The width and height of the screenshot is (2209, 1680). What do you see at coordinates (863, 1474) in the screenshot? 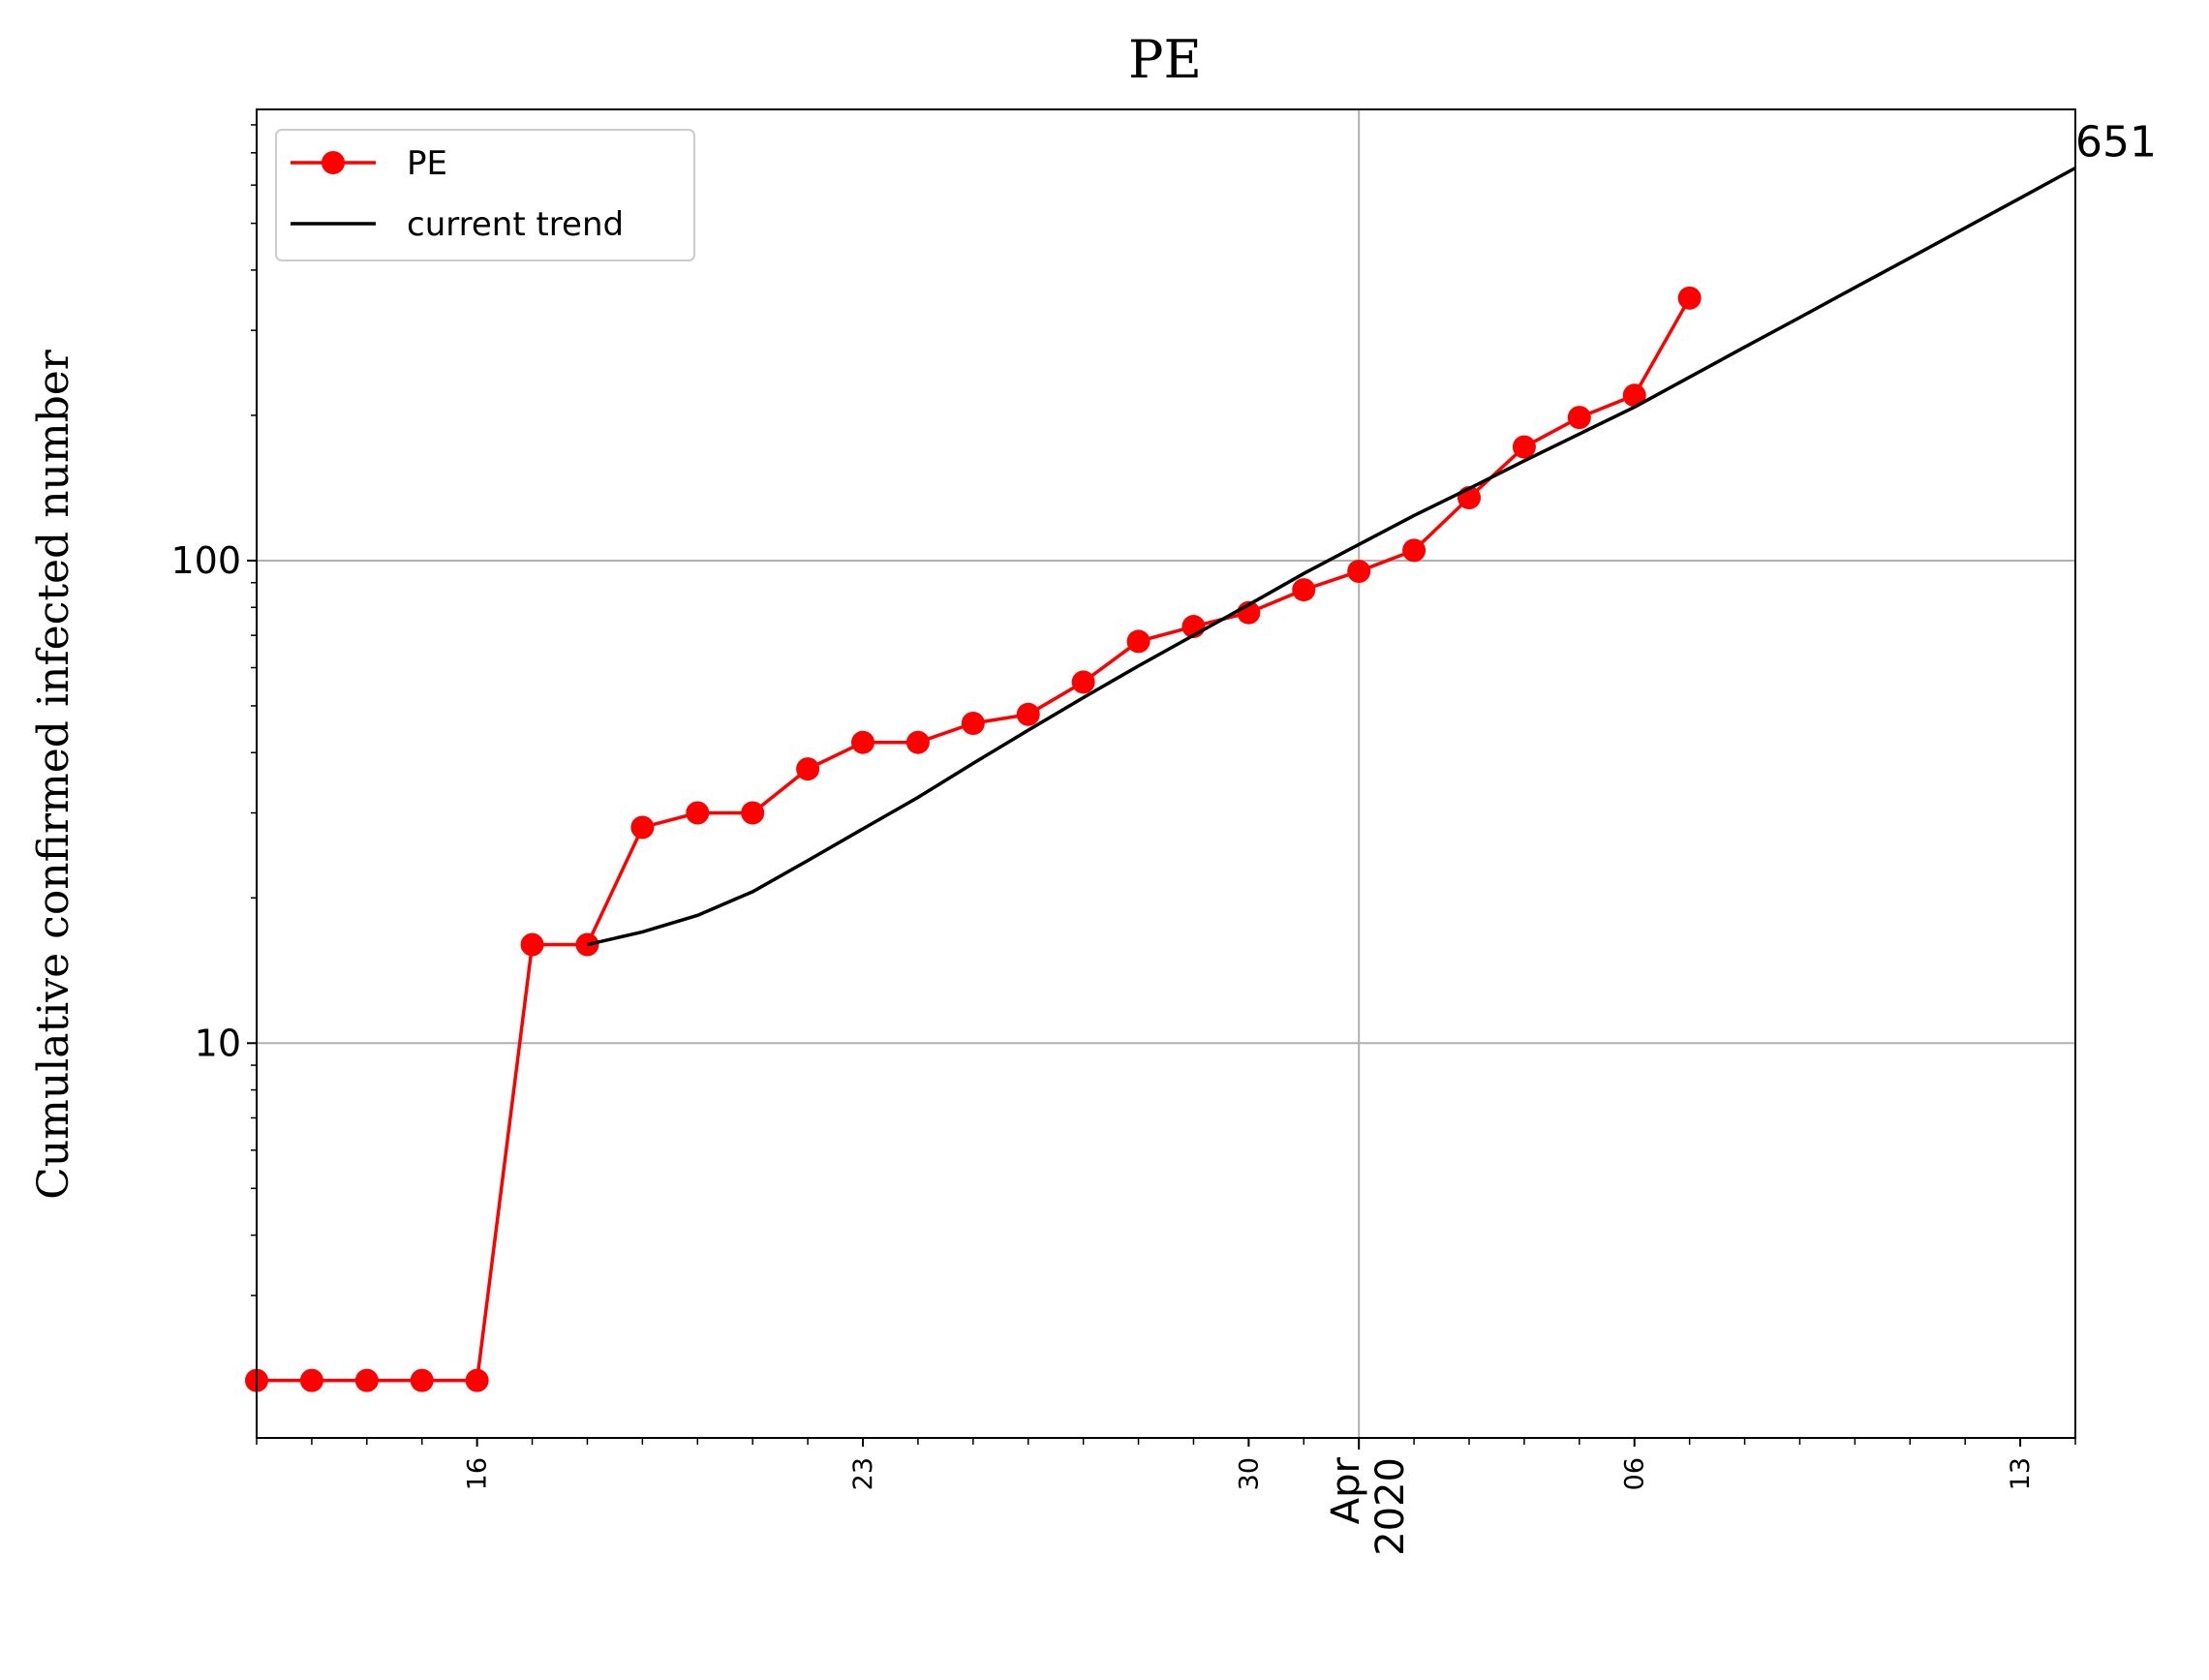
I see `x-tick-label: 23` at bounding box center [863, 1474].